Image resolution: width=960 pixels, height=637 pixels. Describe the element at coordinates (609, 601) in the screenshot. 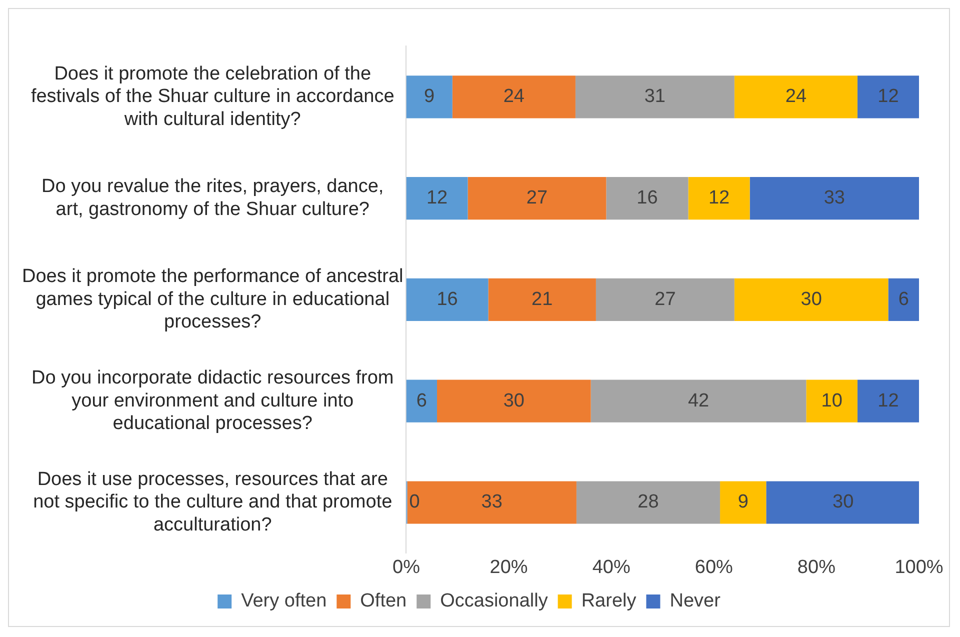

I see `legend-label: Rarely` at that location.